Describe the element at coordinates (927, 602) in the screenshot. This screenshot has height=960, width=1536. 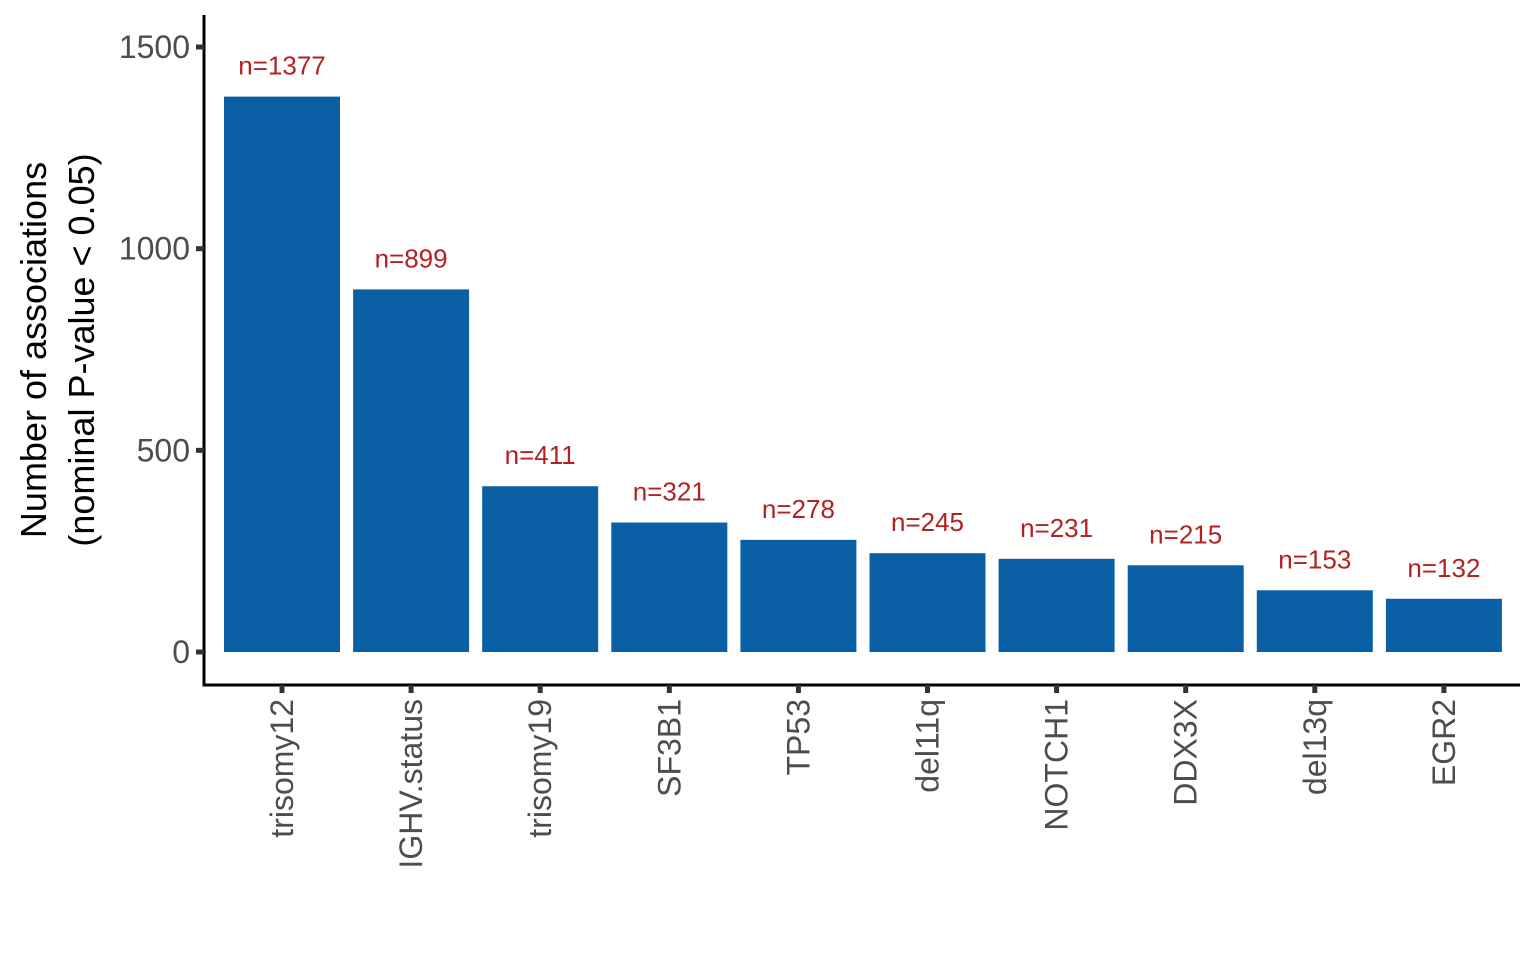
I see `bar-del11q` at that location.